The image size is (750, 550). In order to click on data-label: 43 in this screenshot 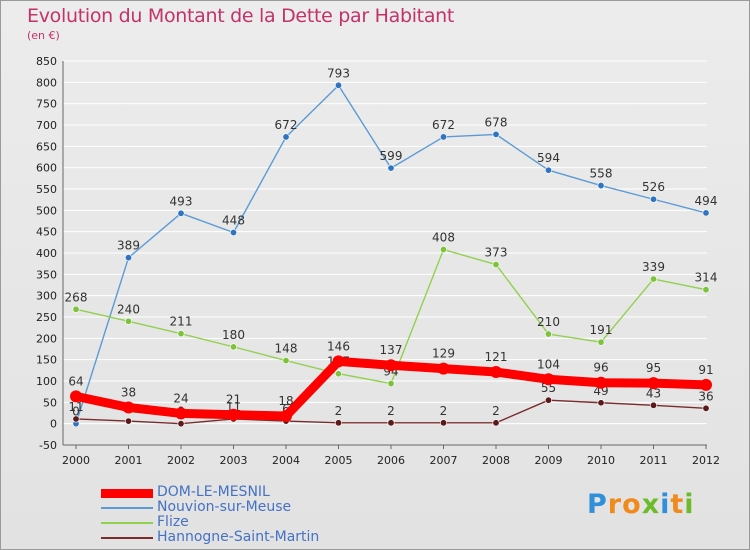, I will do `click(653, 393)`.